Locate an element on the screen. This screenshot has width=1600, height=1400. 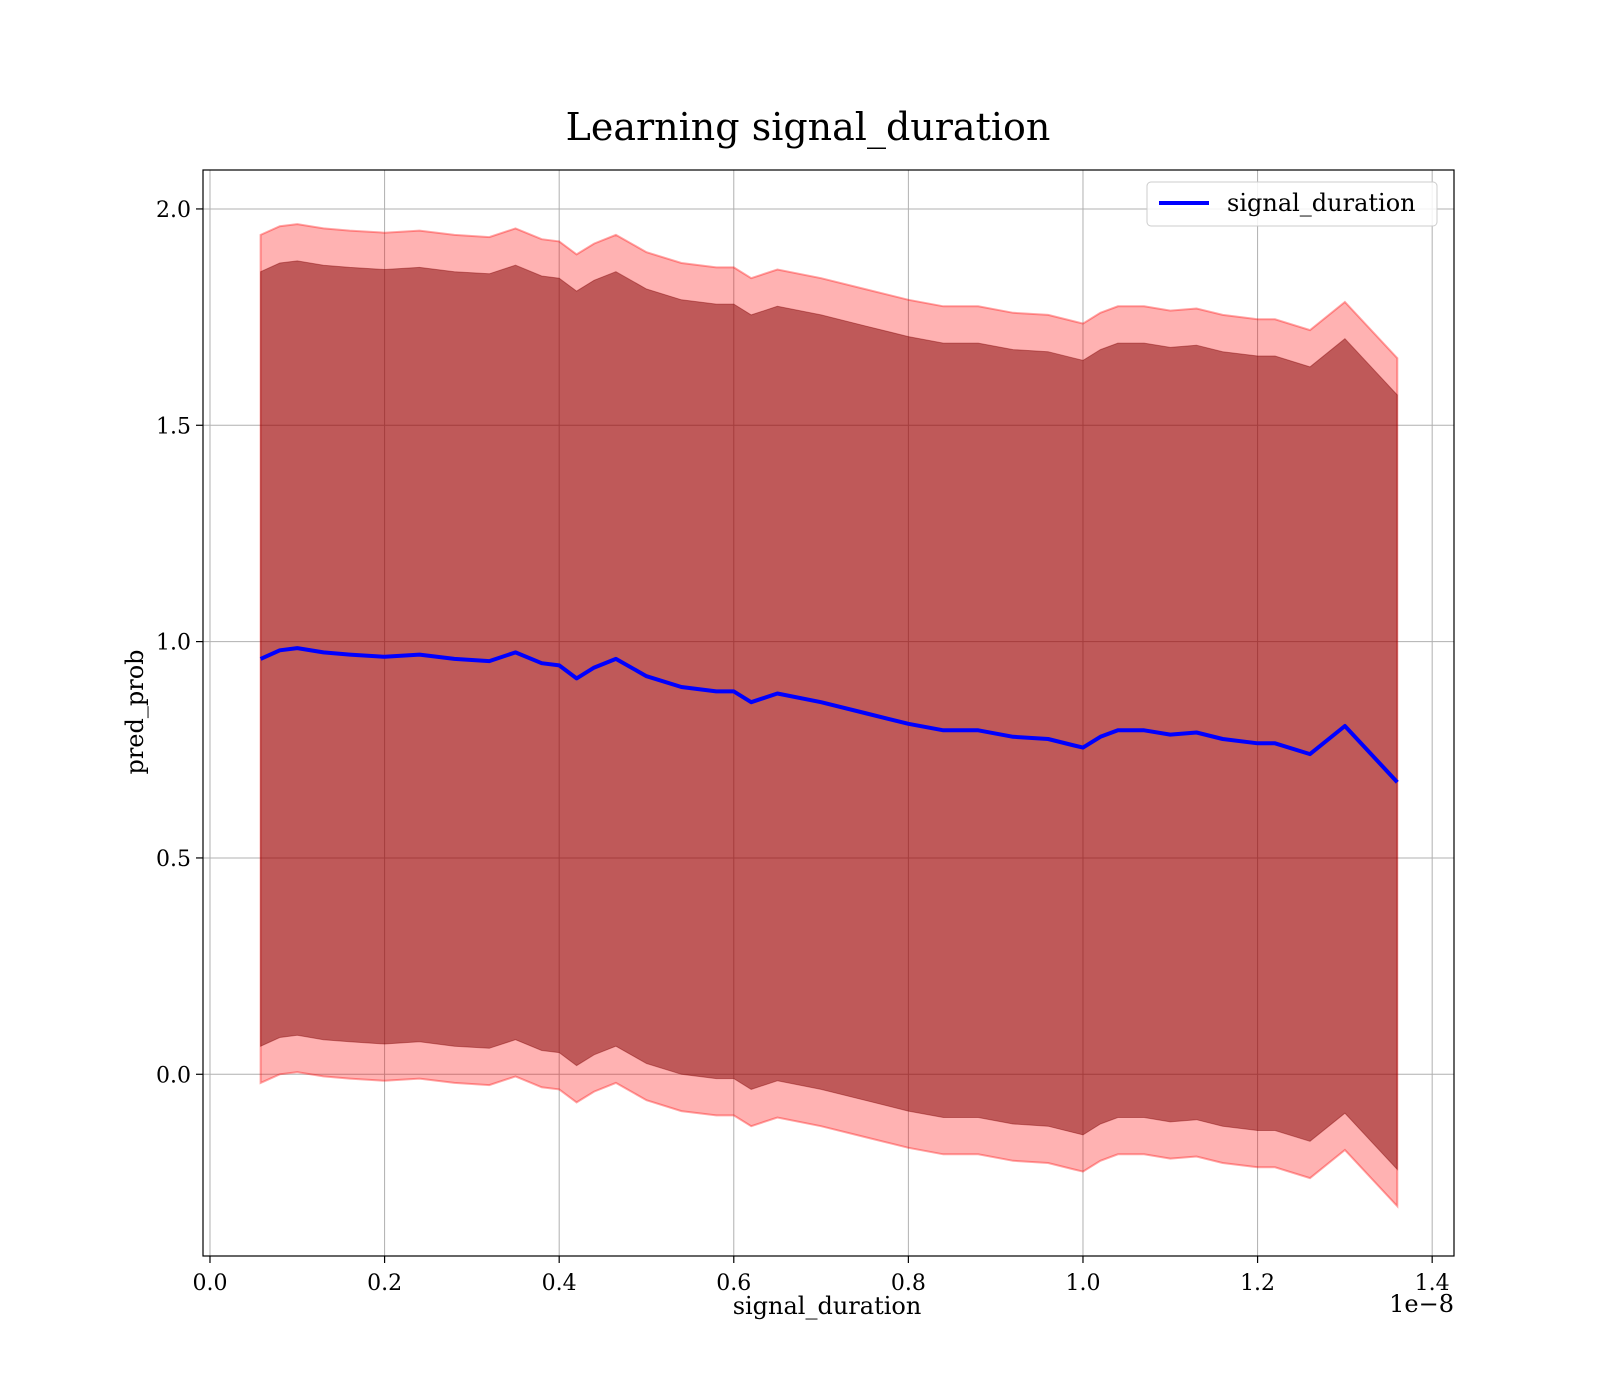
y-tick-label: 1.5 is located at coordinates (173, 426).